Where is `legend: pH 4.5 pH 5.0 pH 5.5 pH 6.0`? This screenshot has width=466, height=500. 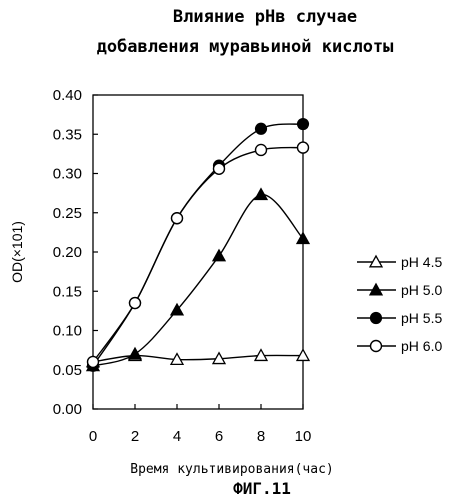
legend: pH 4.5 pH 5.0 pH 5.5 pH 6.0 is located at coordinates (399, 304).